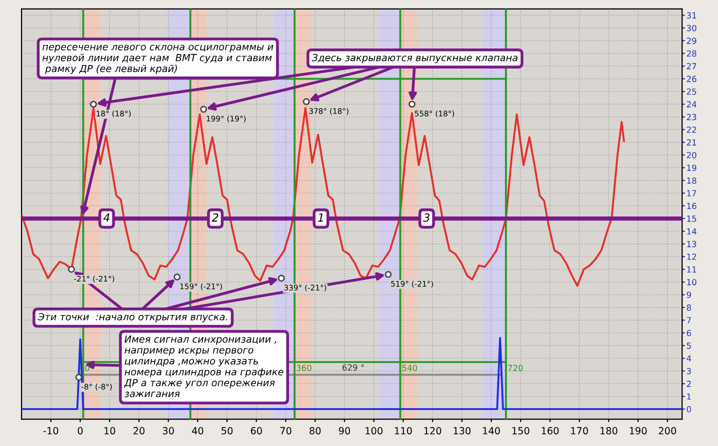 Image resolution: width=718 pixels, height=446 pixels. Describe the element at coordinates (638, 430) in the screenshot. I see `x-tick-label: 190` at that location.